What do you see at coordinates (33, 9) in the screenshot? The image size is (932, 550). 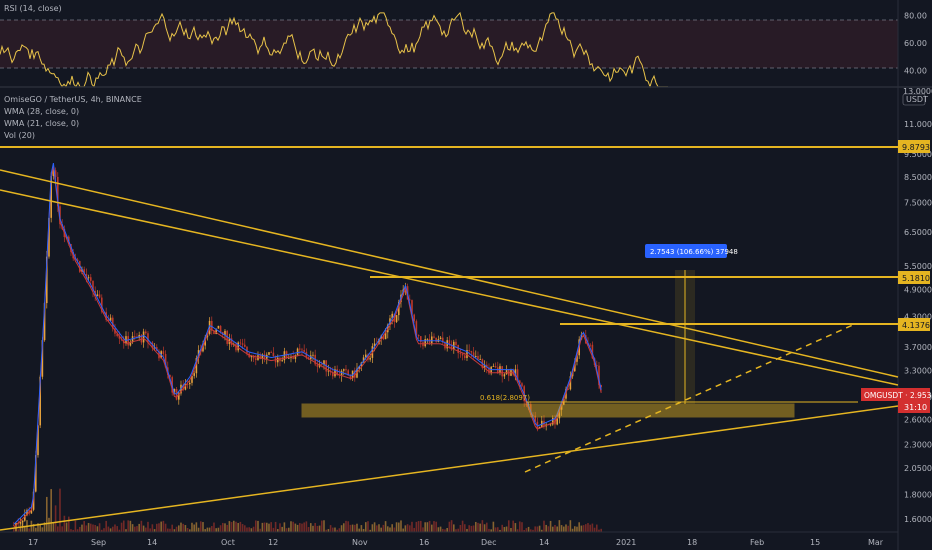 I see `rsi-legend: RSI (14, close)` at bounding box center [33, 9].